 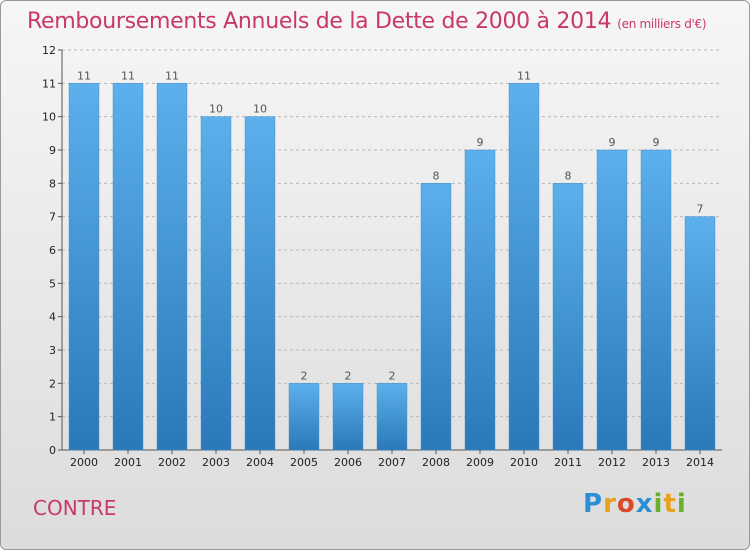 I want to click on logo-letter: o, so click(x=626, y=504).